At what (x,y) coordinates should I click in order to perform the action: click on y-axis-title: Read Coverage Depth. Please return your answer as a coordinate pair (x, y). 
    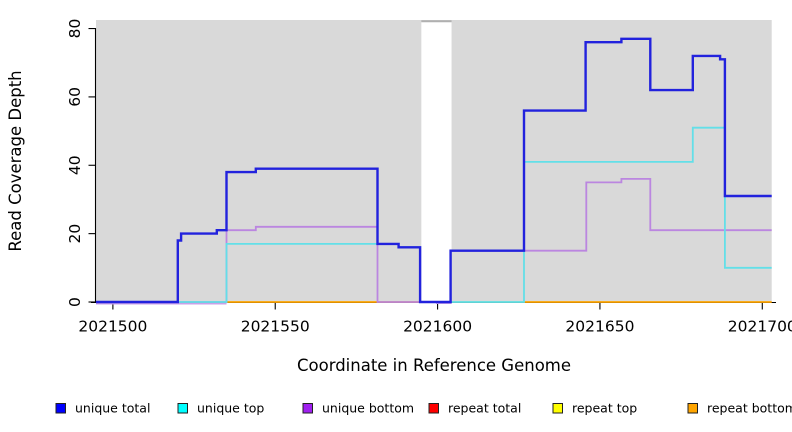
    Looking at the image, I should click on (15, 160).